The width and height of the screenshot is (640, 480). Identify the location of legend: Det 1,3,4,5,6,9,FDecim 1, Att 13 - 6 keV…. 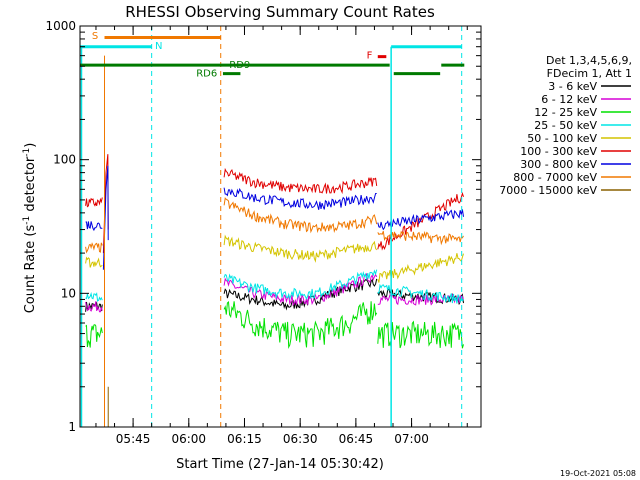
(565, 125).